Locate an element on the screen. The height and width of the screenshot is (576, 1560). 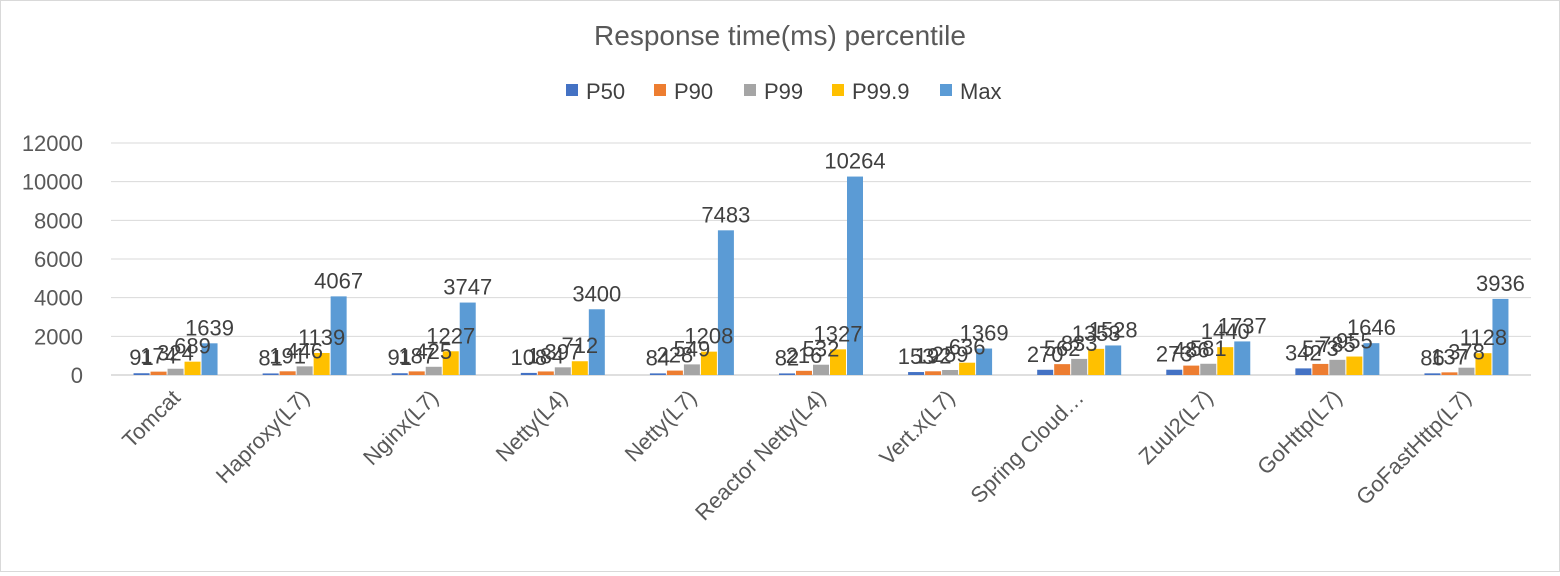
data-label: 4067 is located at coordinates (338, 280).